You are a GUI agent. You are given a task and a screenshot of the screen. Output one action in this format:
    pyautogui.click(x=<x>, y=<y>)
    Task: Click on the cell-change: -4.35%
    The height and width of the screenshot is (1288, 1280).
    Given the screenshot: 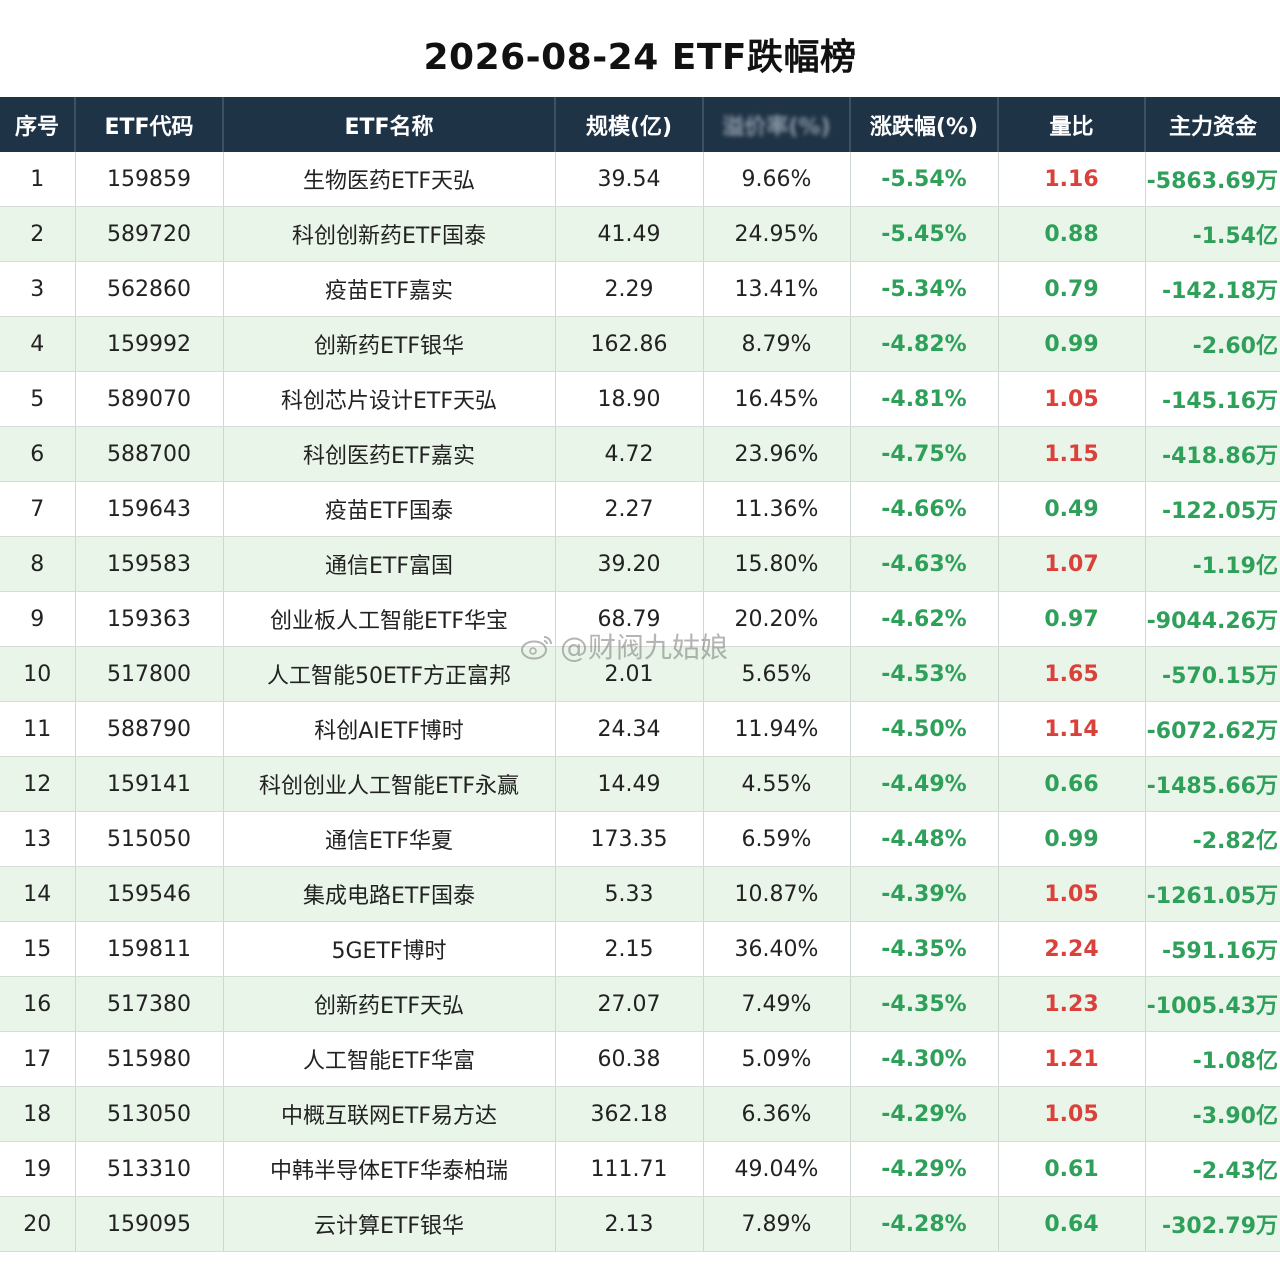 What is the action you would take?
    pyautogui.click(x=923, y=949)
    